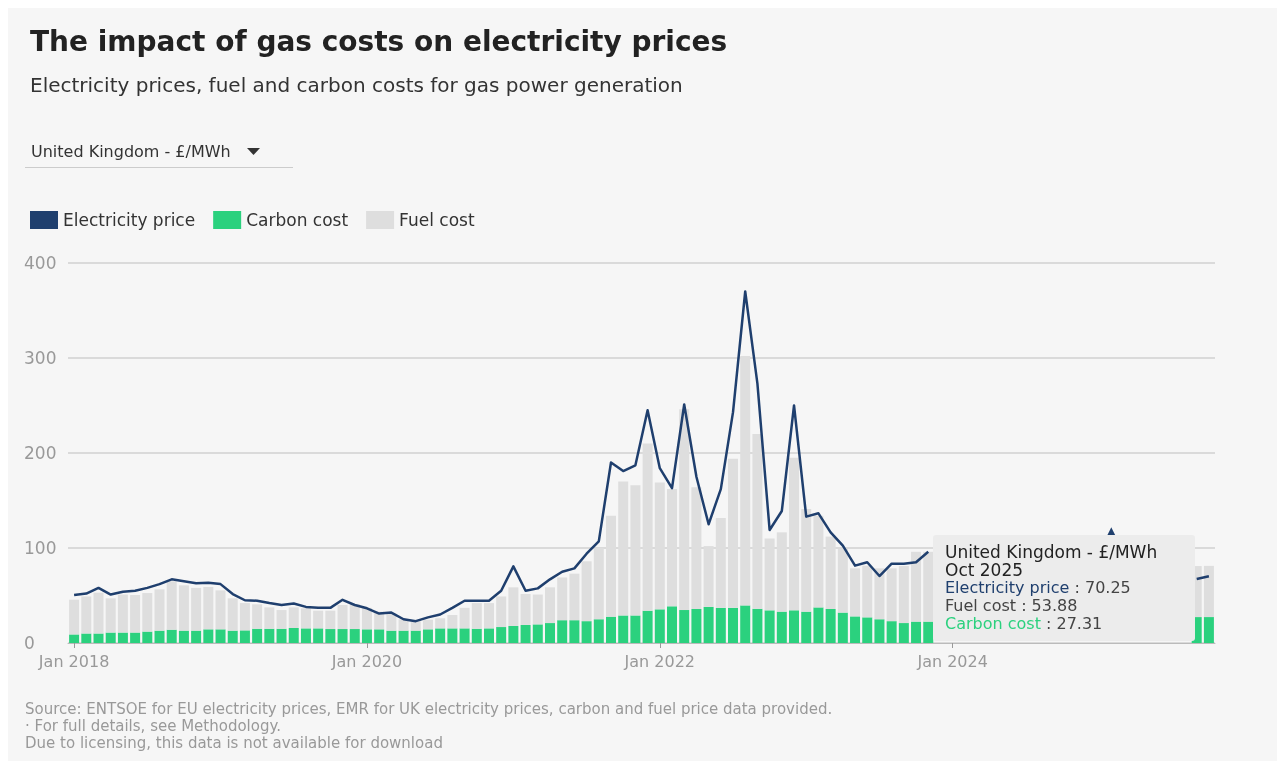  I want to click on annotation: Oct 2025, so click(984, 570).